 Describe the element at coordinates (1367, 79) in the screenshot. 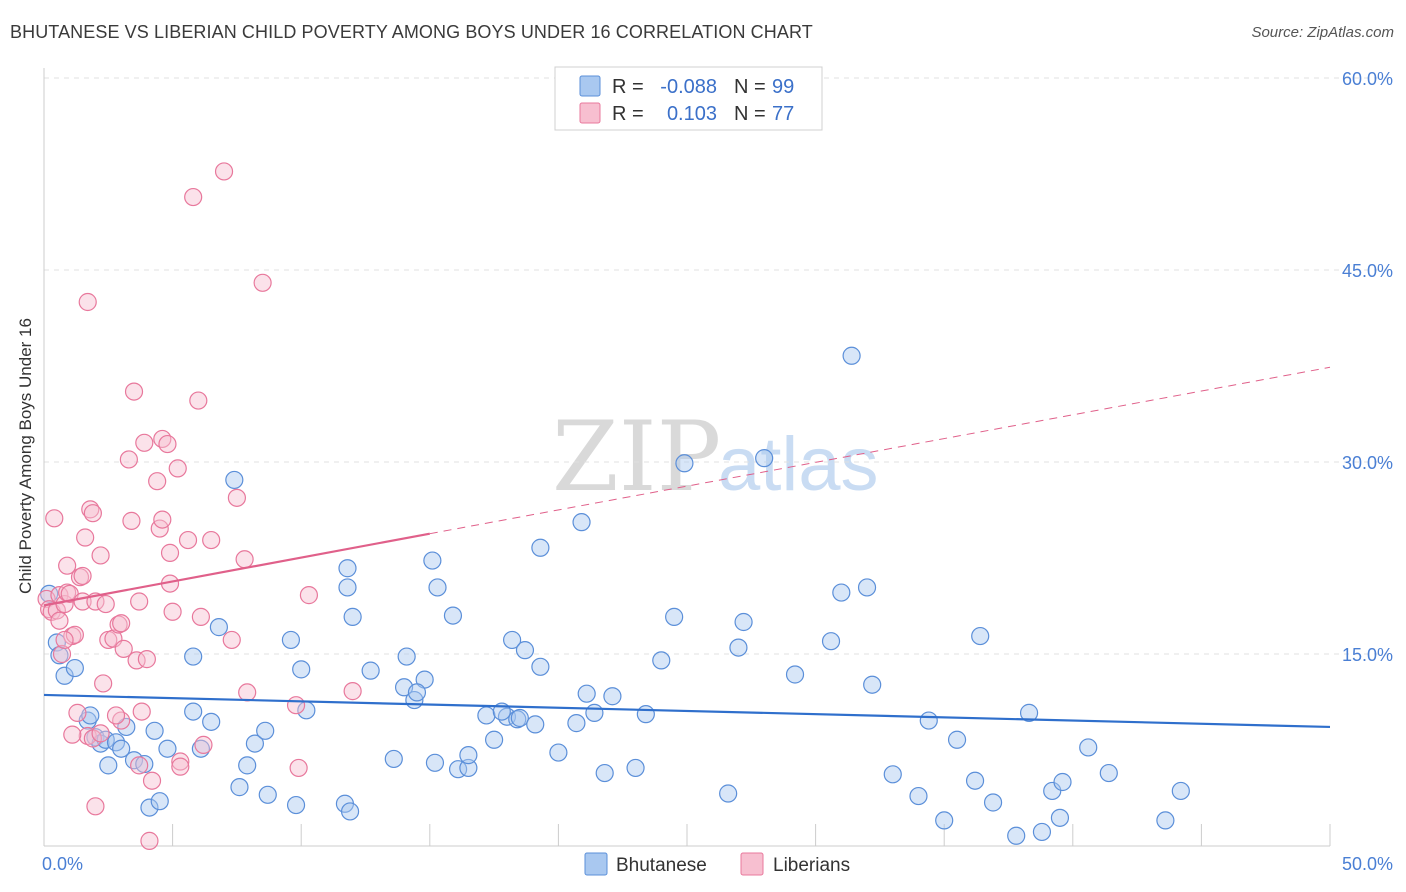

I see `y-tick-label-3: 60.0%` at that location.